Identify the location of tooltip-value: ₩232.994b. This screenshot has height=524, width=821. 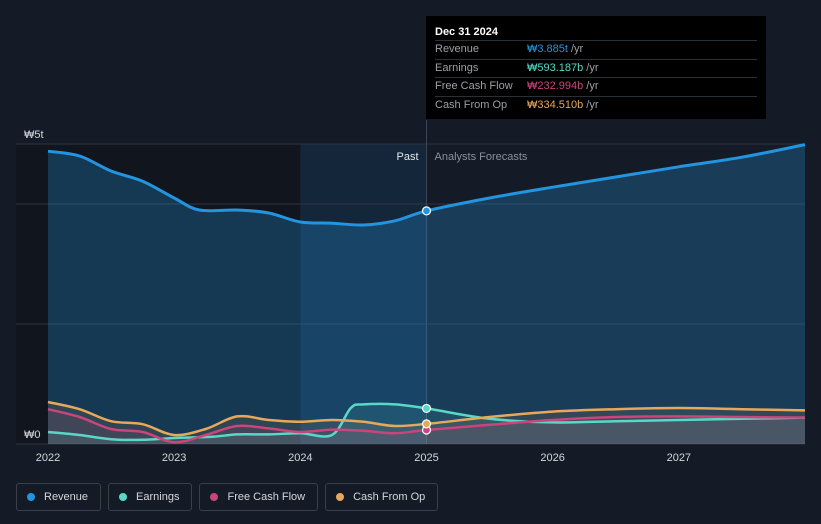
(555, 86).